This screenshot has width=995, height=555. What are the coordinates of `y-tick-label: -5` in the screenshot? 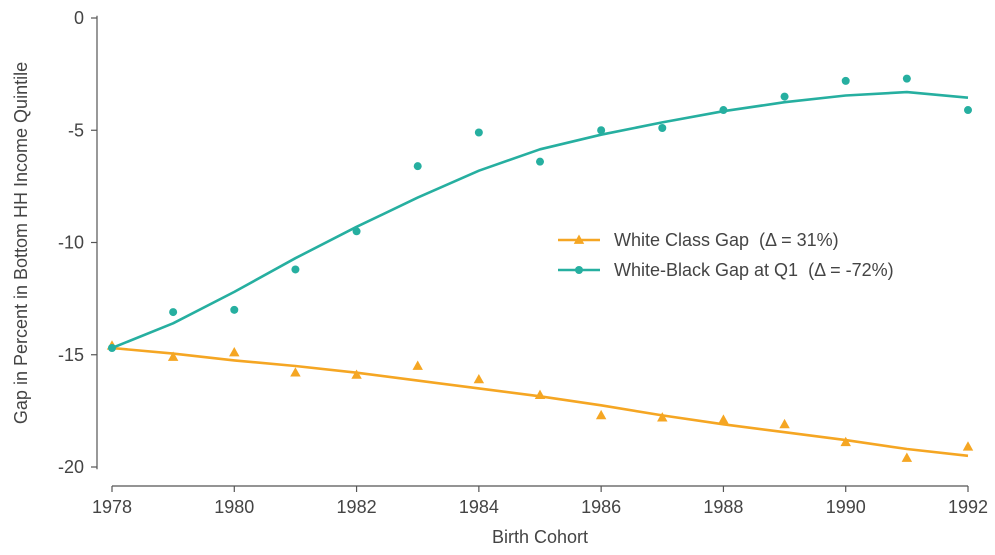 It's located at (76, 130).